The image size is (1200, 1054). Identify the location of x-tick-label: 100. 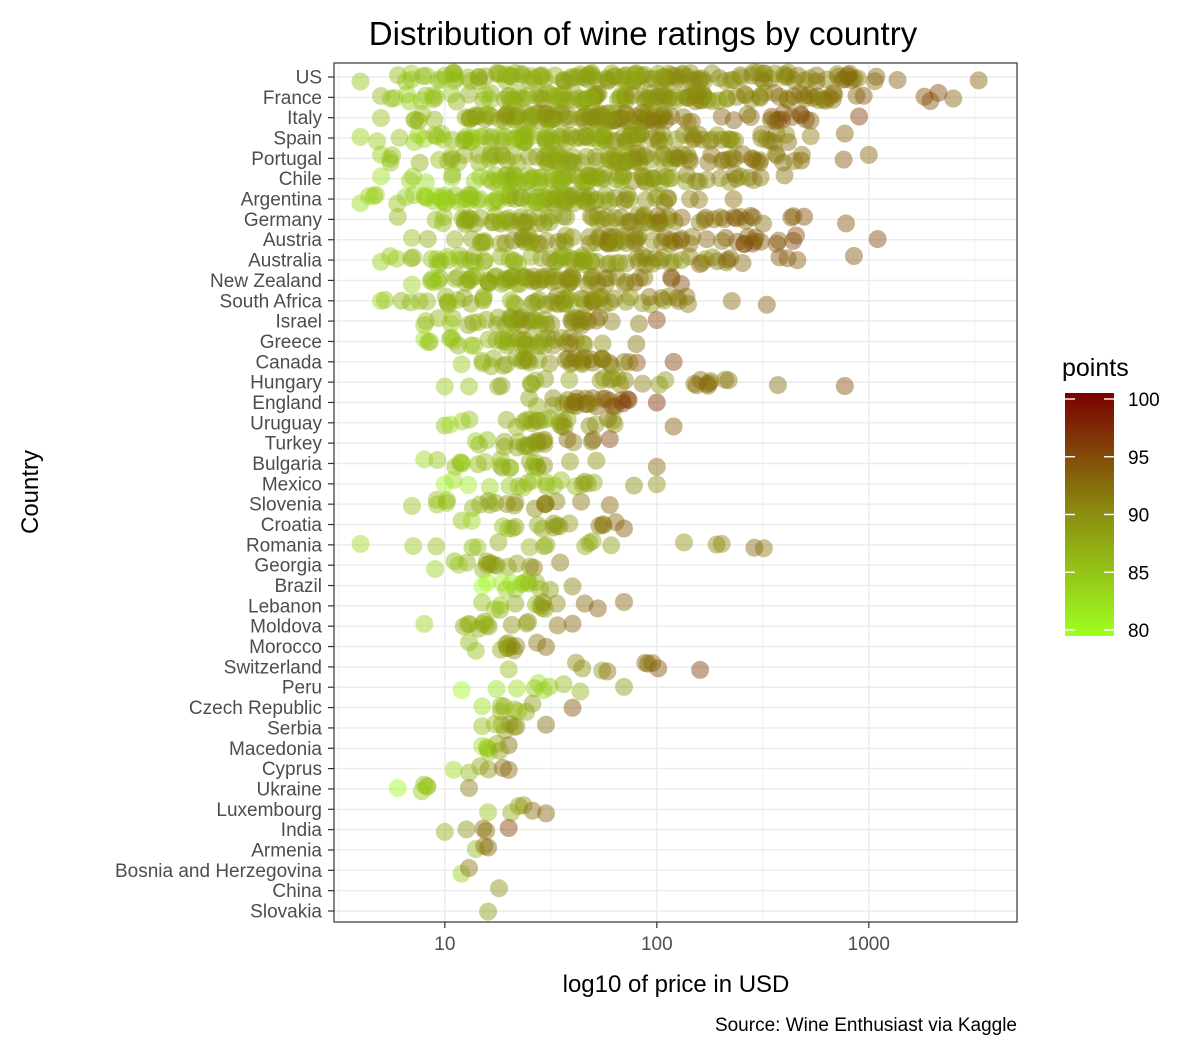
(657, 944).